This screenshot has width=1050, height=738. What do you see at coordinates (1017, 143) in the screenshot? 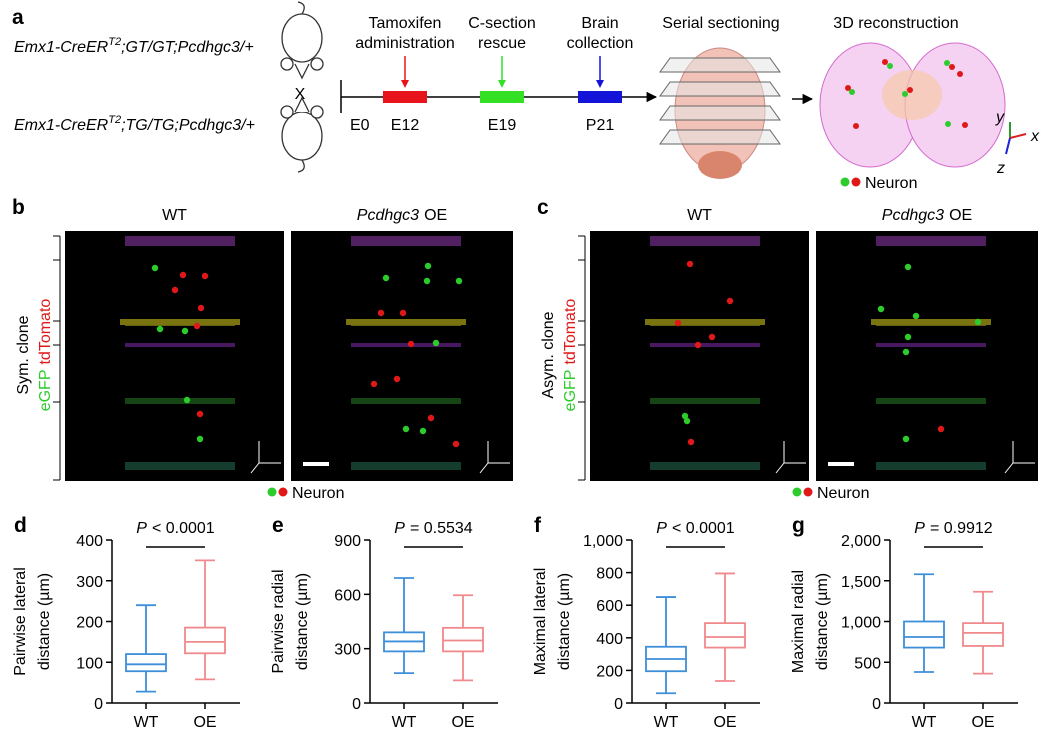
I see `axis-glyph: y x z` at bounding box center [1017, 143].